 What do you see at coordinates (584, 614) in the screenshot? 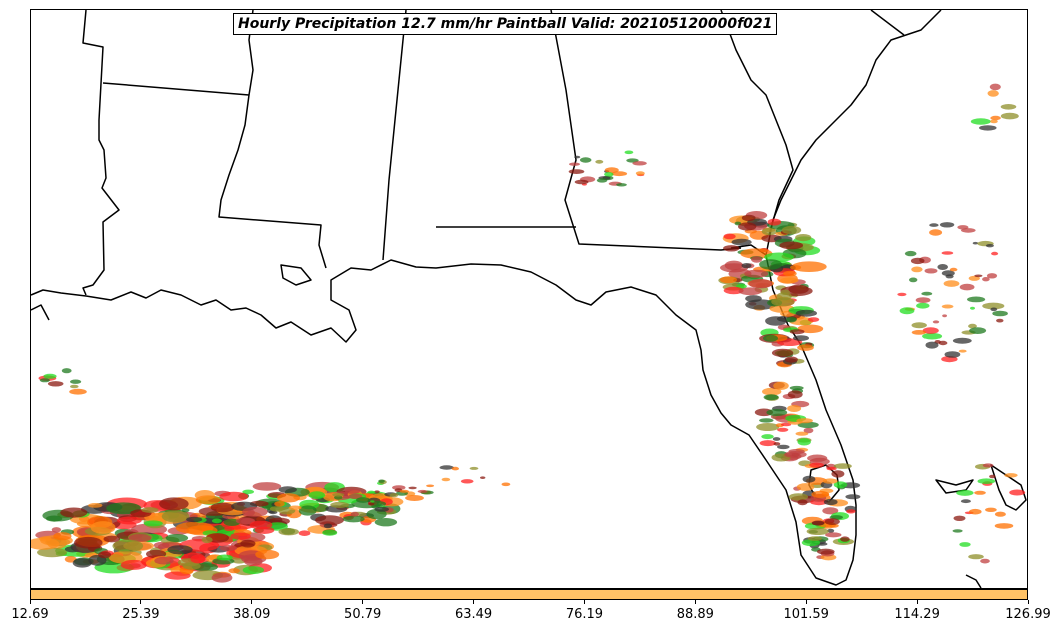
I see `tick-label: 76.19` at bounding box center [584, 614].